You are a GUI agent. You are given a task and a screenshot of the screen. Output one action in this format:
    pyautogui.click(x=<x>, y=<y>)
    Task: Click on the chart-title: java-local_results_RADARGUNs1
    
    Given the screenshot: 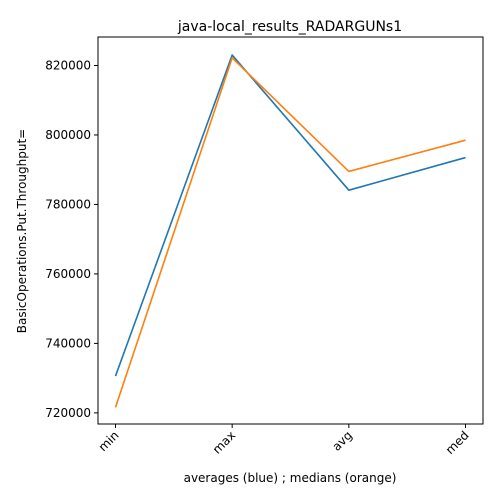 What is the action you would take?
    pyautogui.click(x=289, y=27)
    